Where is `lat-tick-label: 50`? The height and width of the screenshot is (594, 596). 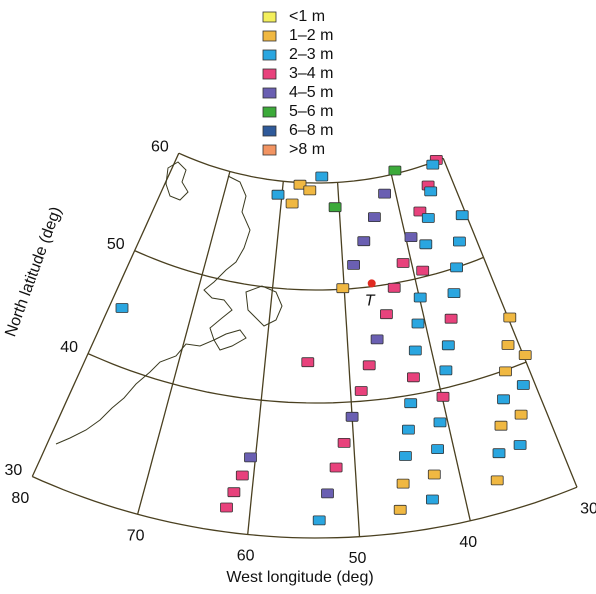 lat-tick-label: 50 is located at coordinates (116, 244).